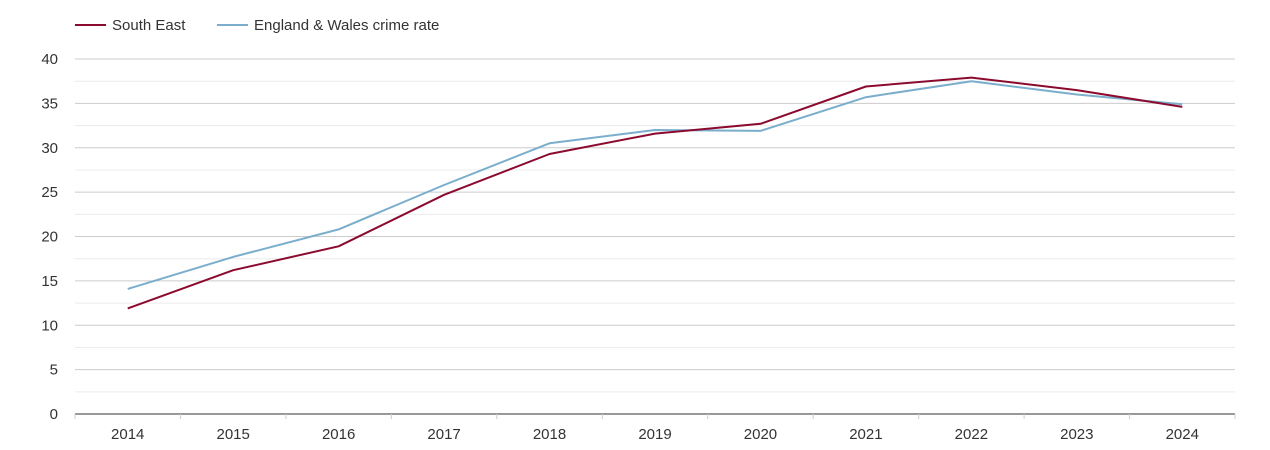 The height and width of the screenshot is (450, 1270). I want to click on x-tick-label: 2024, so click(1182, 434).